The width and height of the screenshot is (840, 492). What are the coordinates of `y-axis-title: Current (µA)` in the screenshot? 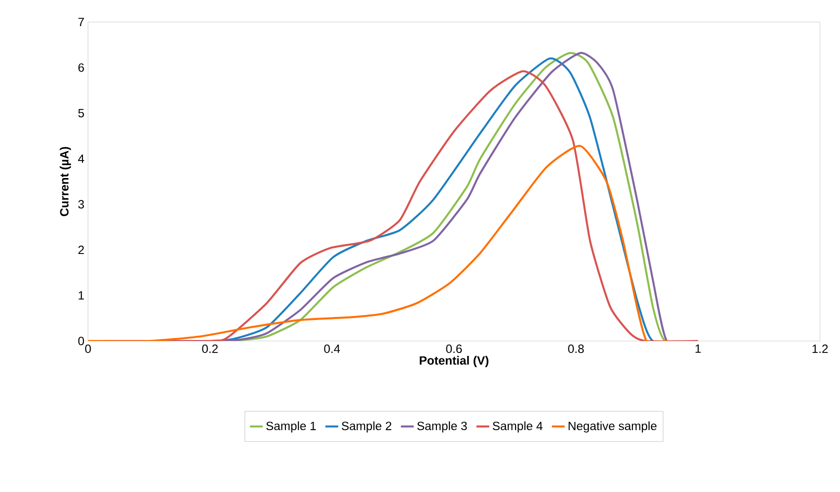 It's located at (65, 181).